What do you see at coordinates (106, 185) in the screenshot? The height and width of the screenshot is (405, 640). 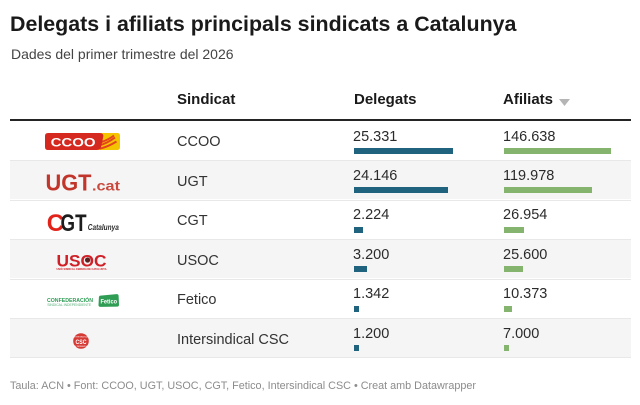 I see `svg-text: .cat` at bounding box center [106, 185].